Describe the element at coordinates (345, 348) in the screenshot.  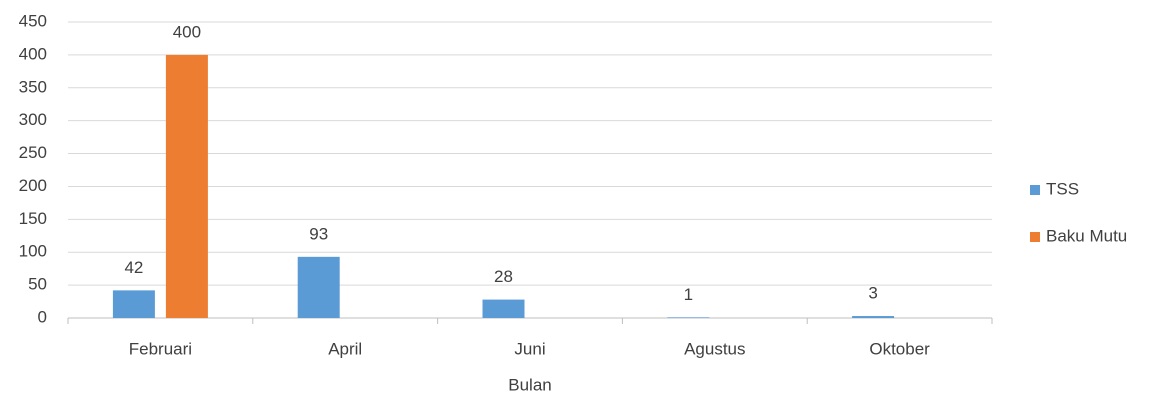
I see `x-tick-label: April` at that location.